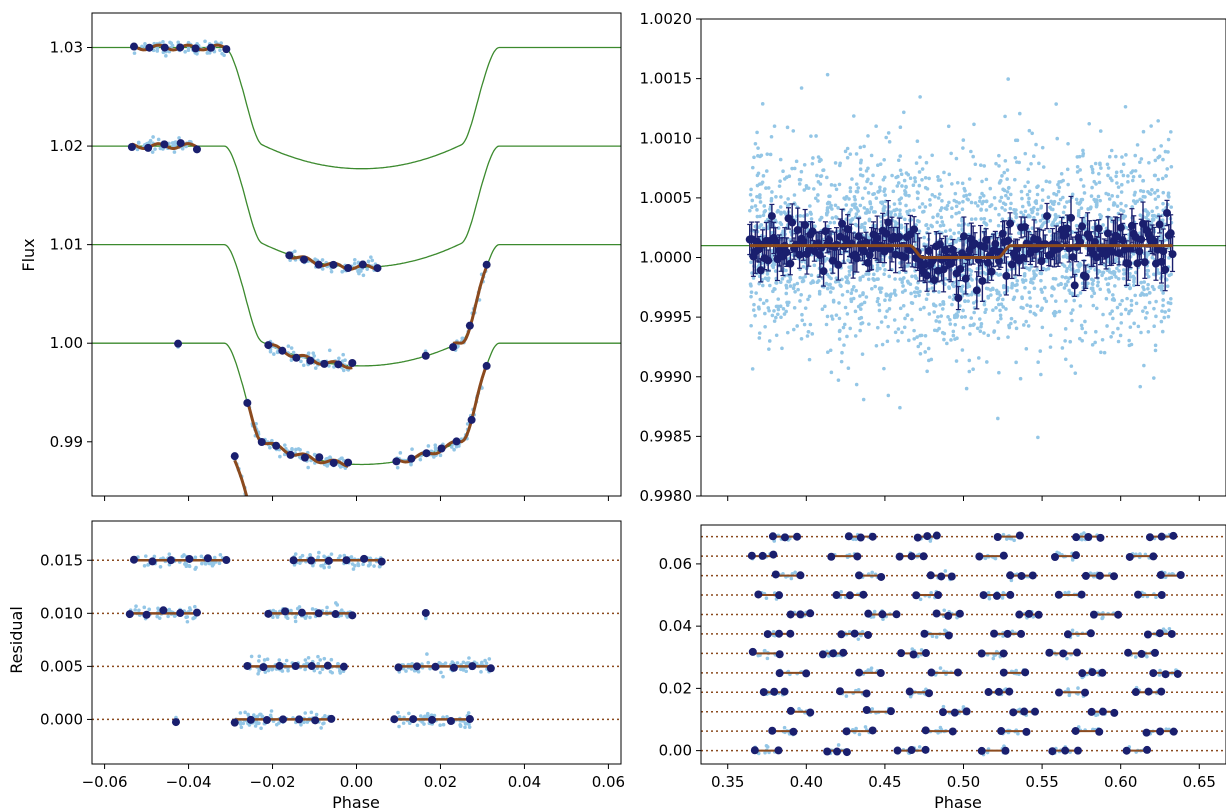 The image size is (1226, 812). Describe the element at coordinates (61, 666) in the screenshot. I see `bl-ytick-label: 0.005` at that location.